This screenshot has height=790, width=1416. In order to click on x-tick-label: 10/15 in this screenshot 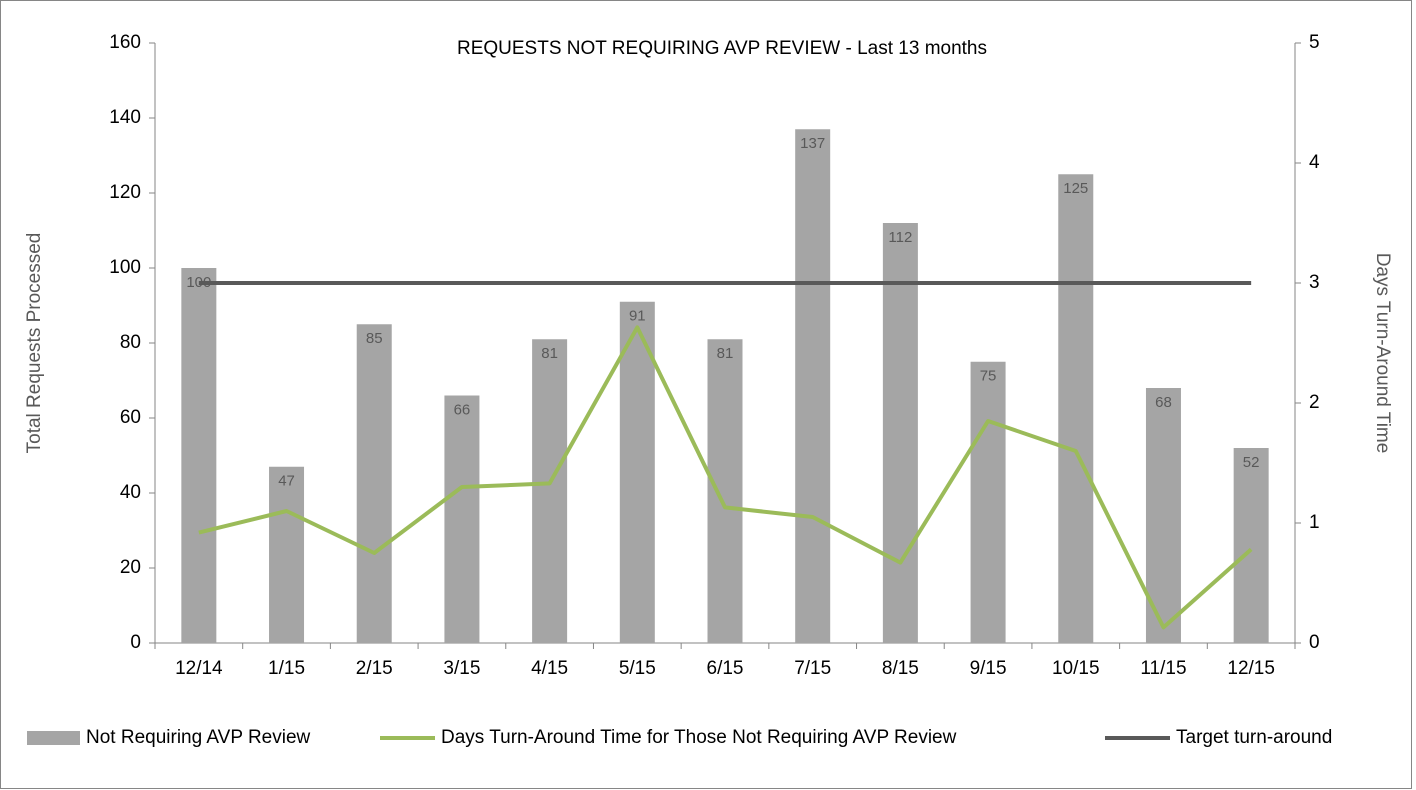, I will do `click(1076, 668)`.